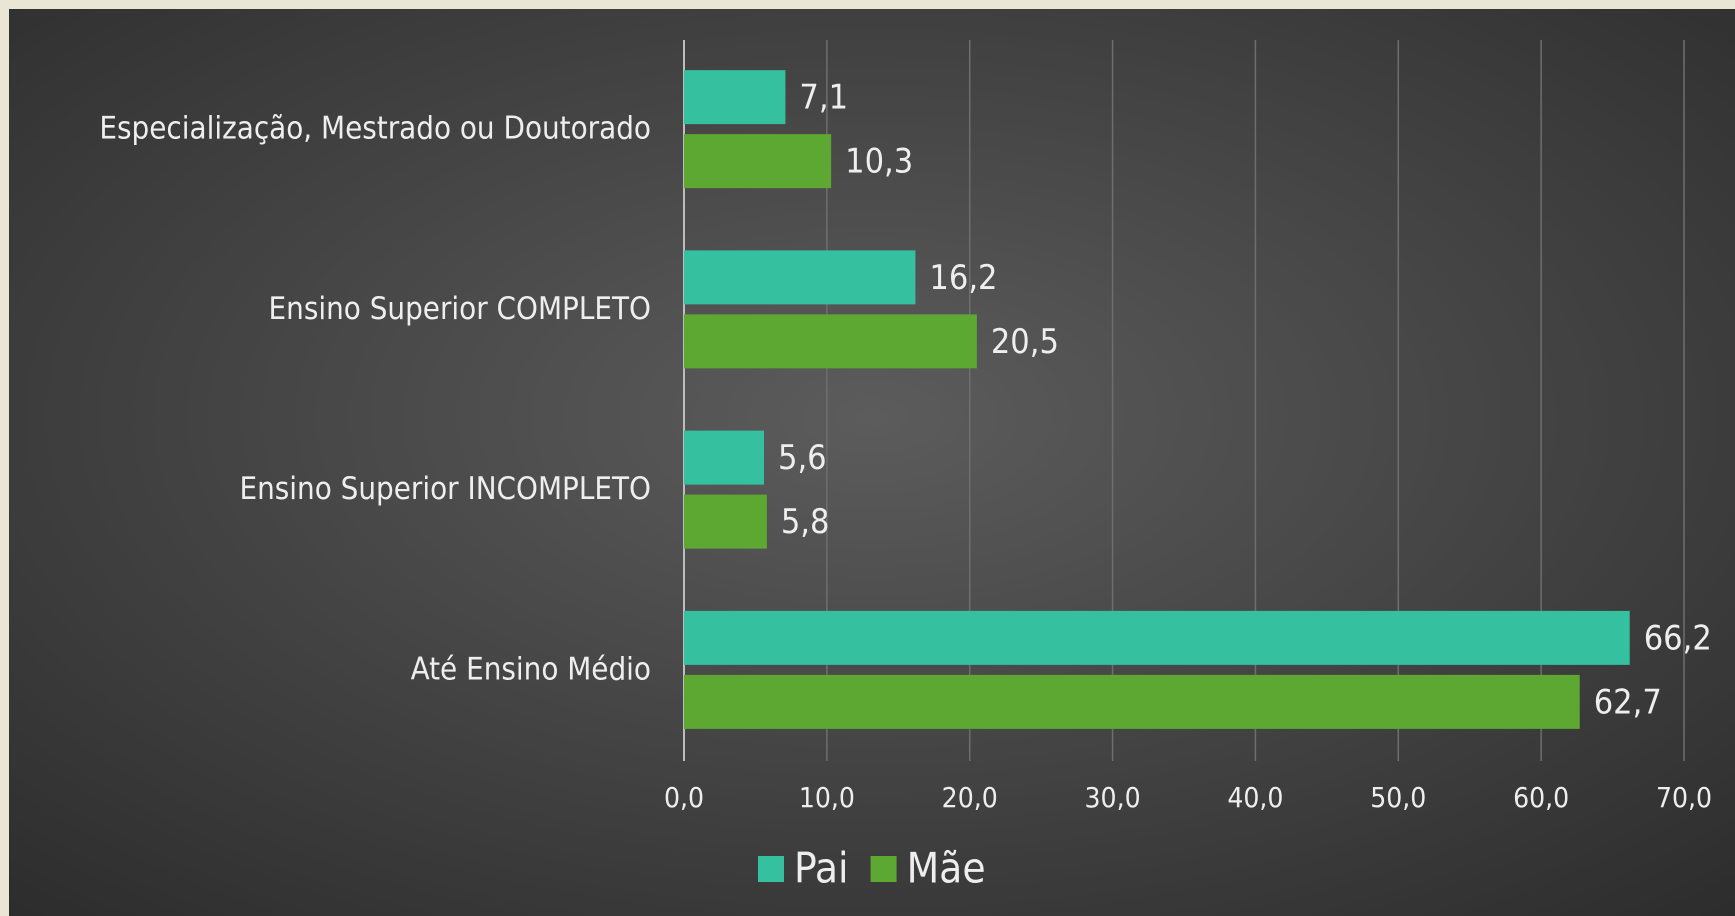  What do you see at coordinates (684, 797) in the screenshot?
I see `x-tick-label: 0,0` at bounding box center [684, 797].